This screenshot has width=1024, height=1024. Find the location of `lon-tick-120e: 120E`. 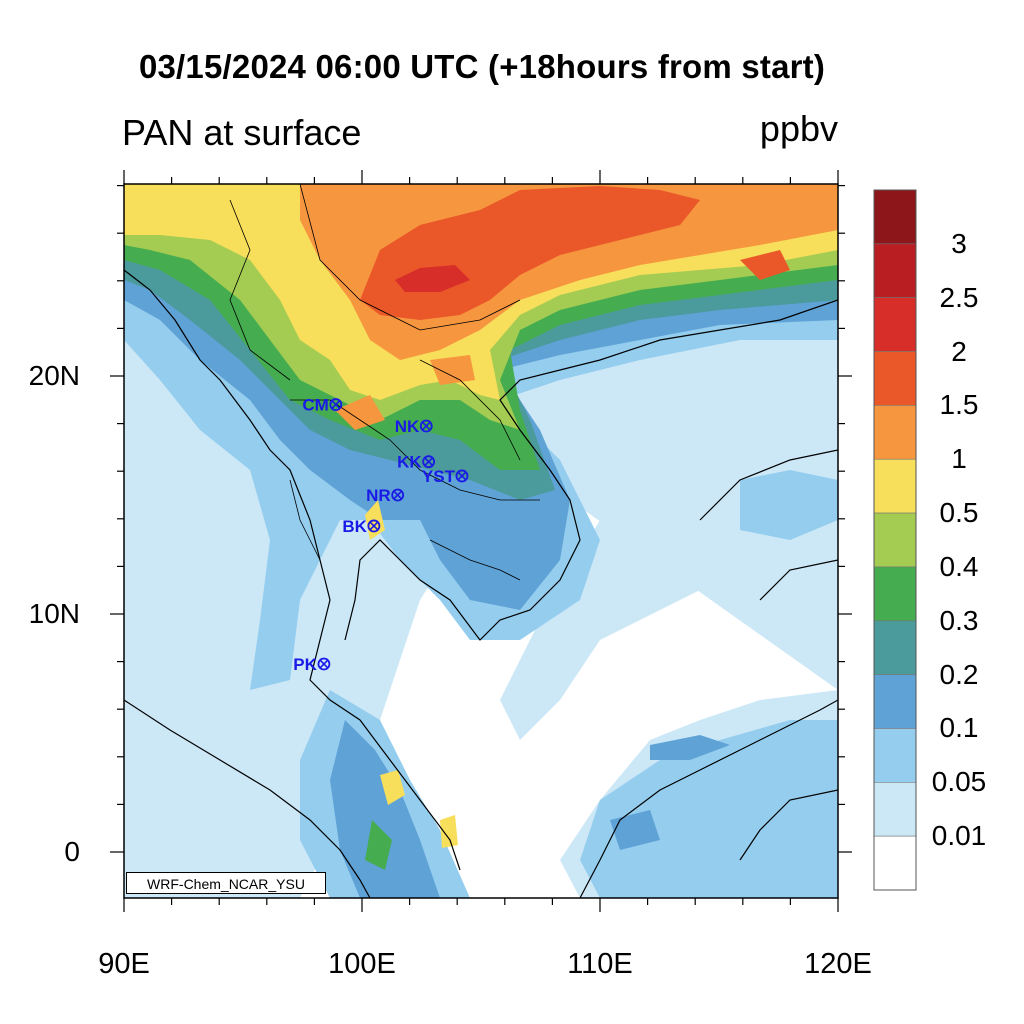

lon-tick-120e: 120E is located at coordinates (838, 964).